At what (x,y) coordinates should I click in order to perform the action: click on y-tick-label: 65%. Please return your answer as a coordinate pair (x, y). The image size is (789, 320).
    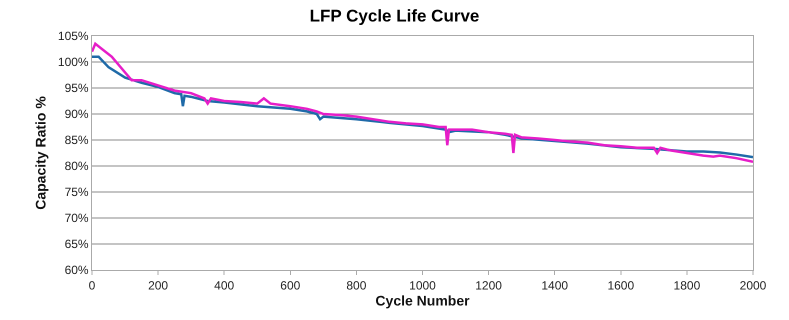
    Looking at the image, I should click on (76, 244).